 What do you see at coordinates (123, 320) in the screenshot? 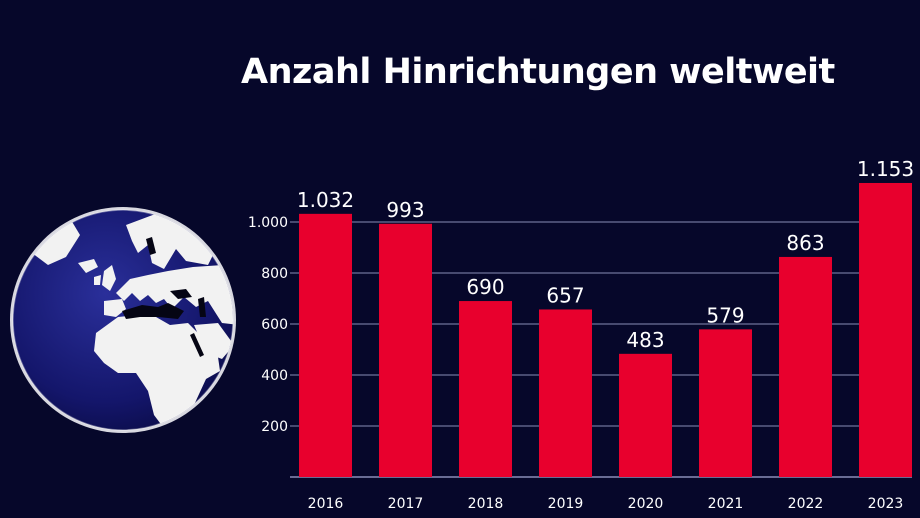
I see `globe-icon` at bounding box center [123, 320].